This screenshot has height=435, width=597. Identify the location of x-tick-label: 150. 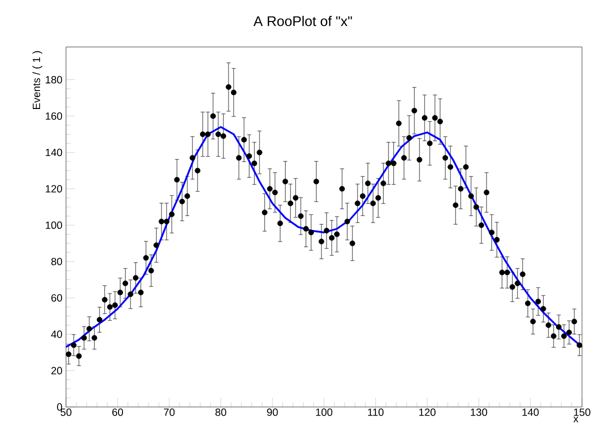
(582, 412).